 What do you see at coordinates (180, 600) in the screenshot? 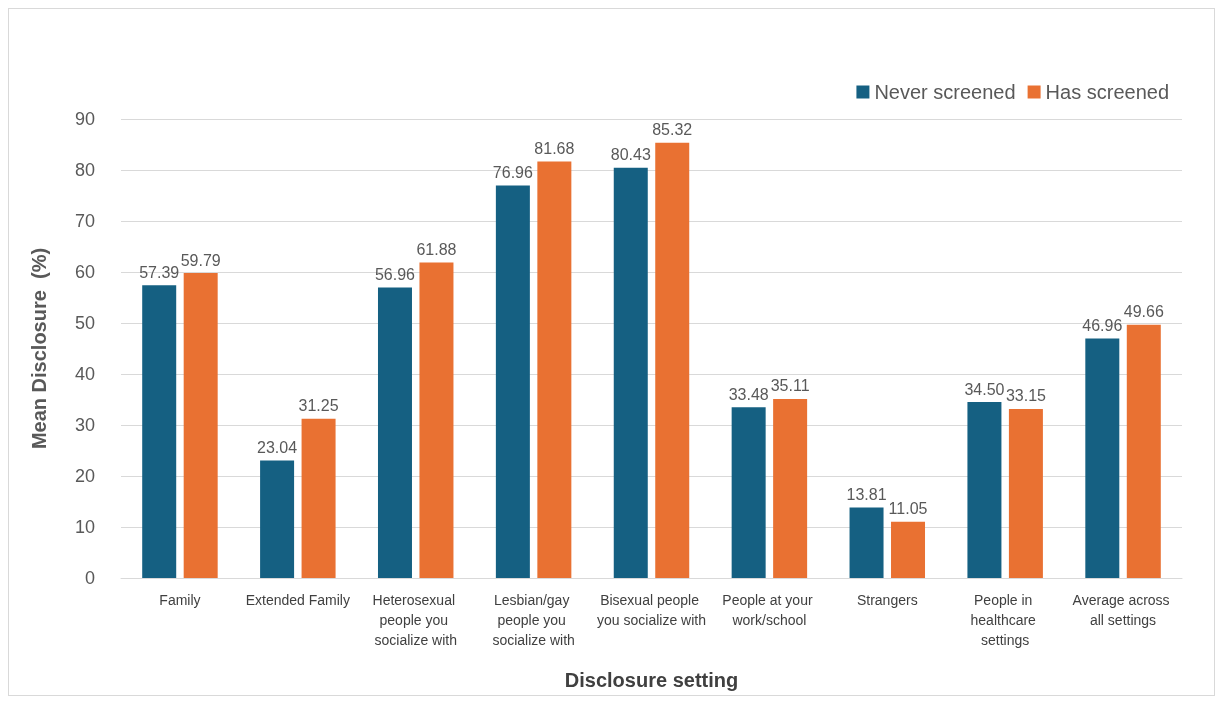
I see `x-tick-label: Family` at bounding box center [180, 600].